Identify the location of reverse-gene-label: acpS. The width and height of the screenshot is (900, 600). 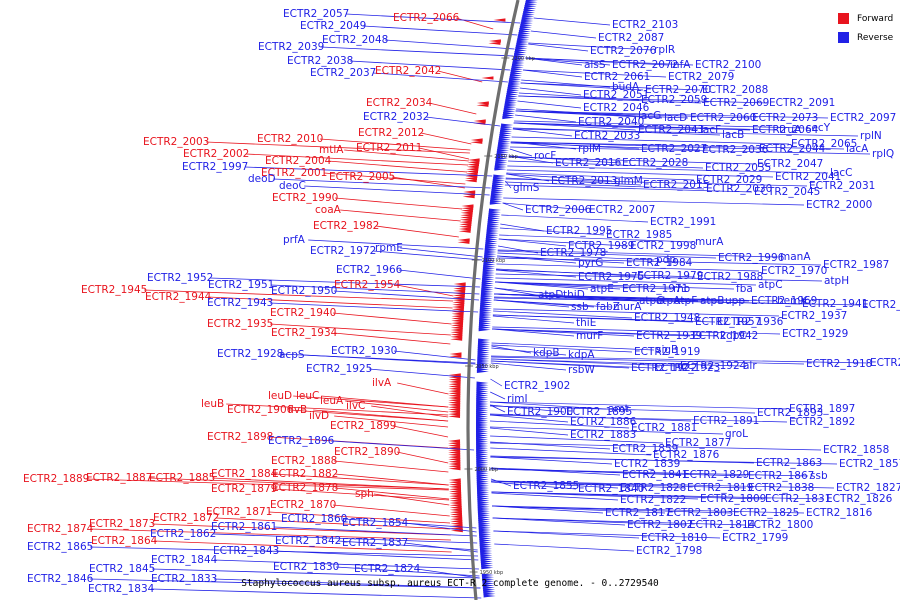
(292, 355).